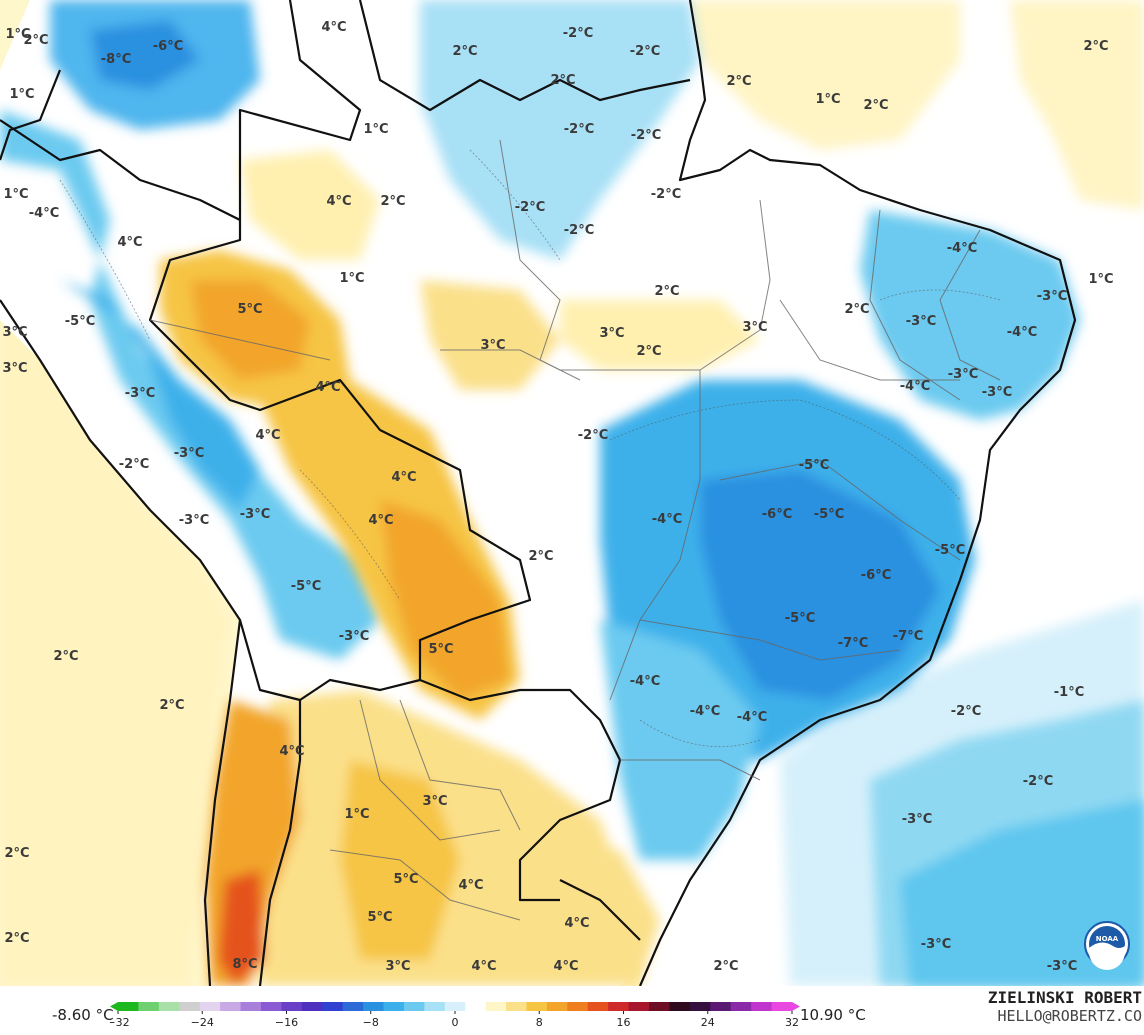 This screenshot has height=1035, width=1144. What do you see at coordinates (405, 879) in the screenshot?
I see `anomaly-label: 5°C` at bounding box center [405, 879].